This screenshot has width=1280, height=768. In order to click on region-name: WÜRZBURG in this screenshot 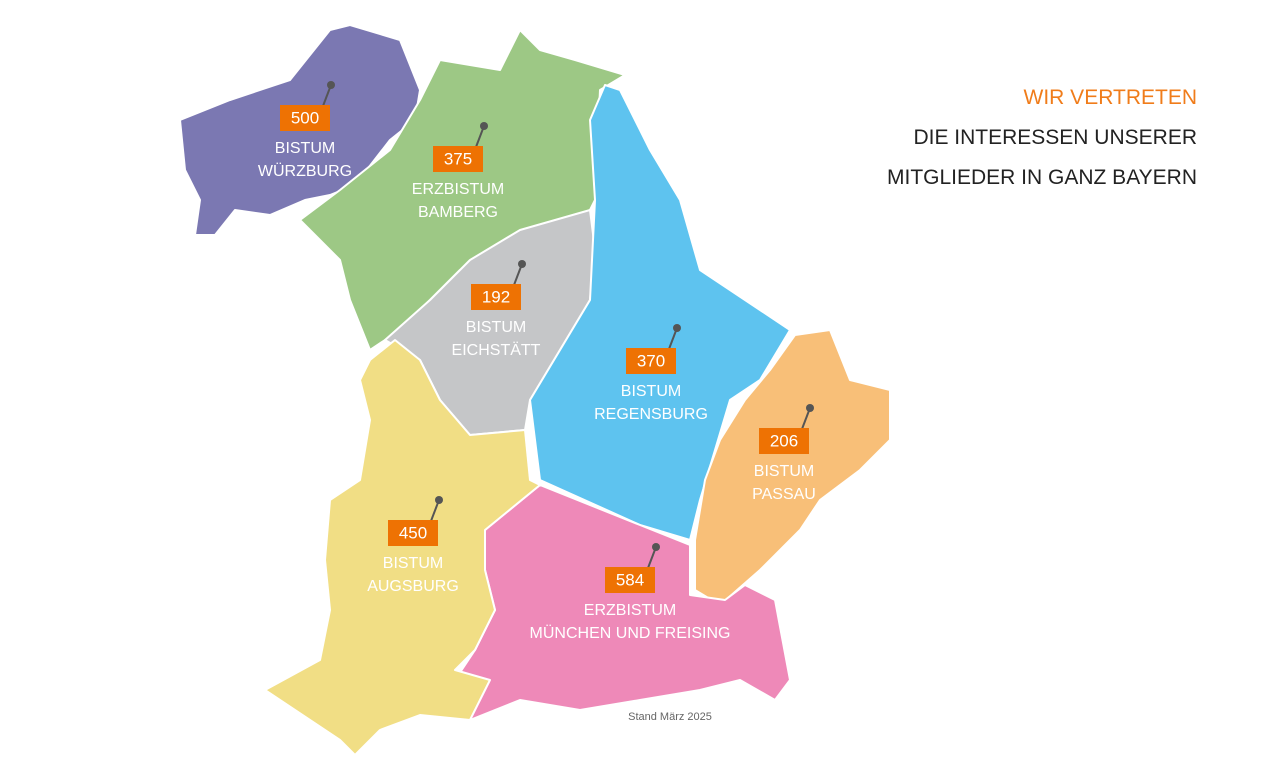, I will do `click(305, 171)`.